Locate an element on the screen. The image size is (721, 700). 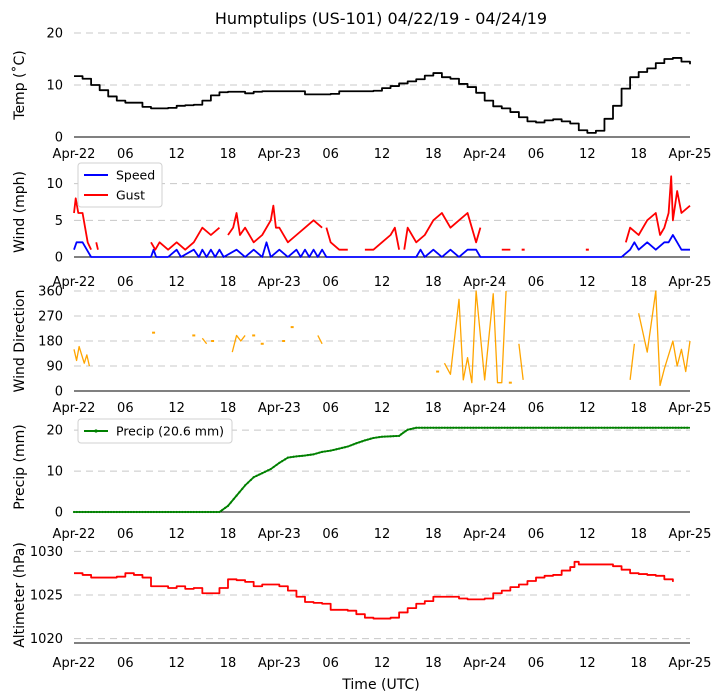
y-axis-title: Temp (˚C) is located at coordinates (19, 85).